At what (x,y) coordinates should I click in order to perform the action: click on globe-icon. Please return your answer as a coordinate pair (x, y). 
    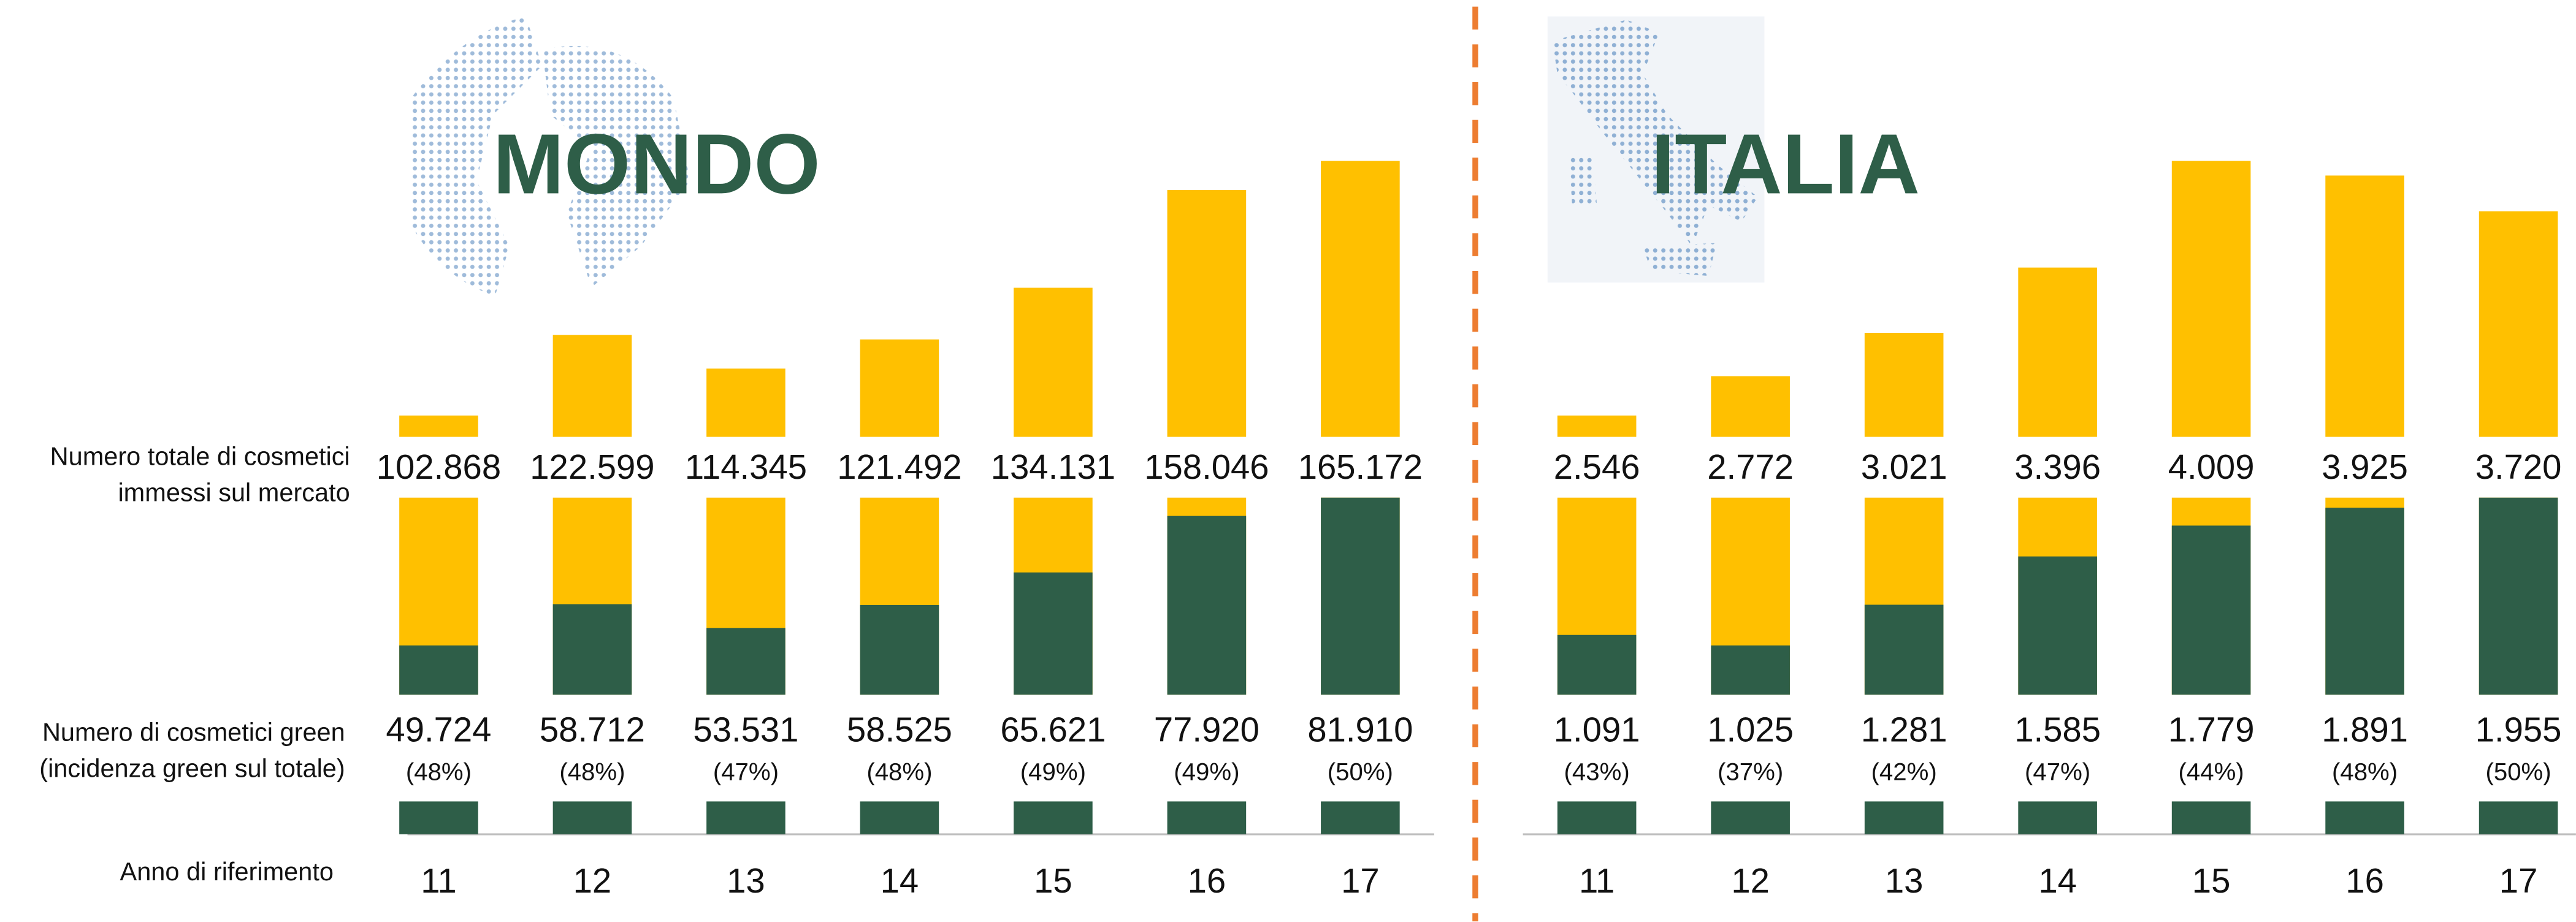
    Looking at the image, I should click on (550, 160).